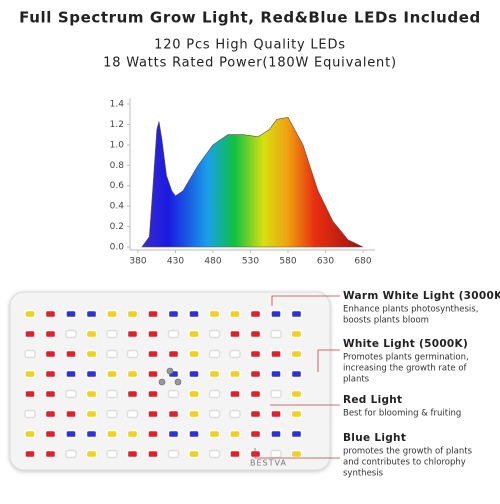 The width and height of the screenshot is (500, 504). I want to click on y-tick-label: 1.0, so click(117, 145).